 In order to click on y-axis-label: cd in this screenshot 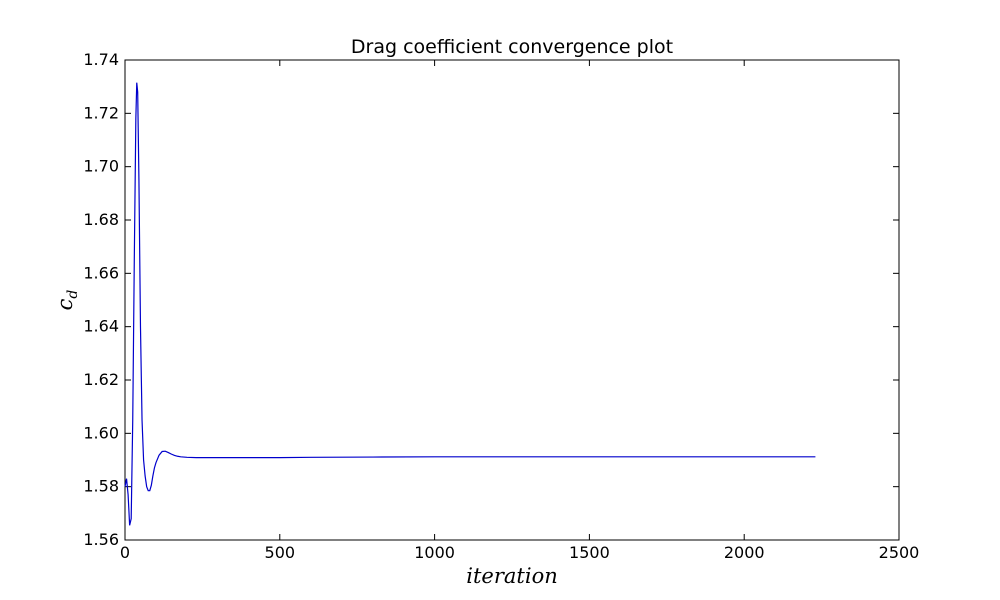, I will do `click(67, 300)`.